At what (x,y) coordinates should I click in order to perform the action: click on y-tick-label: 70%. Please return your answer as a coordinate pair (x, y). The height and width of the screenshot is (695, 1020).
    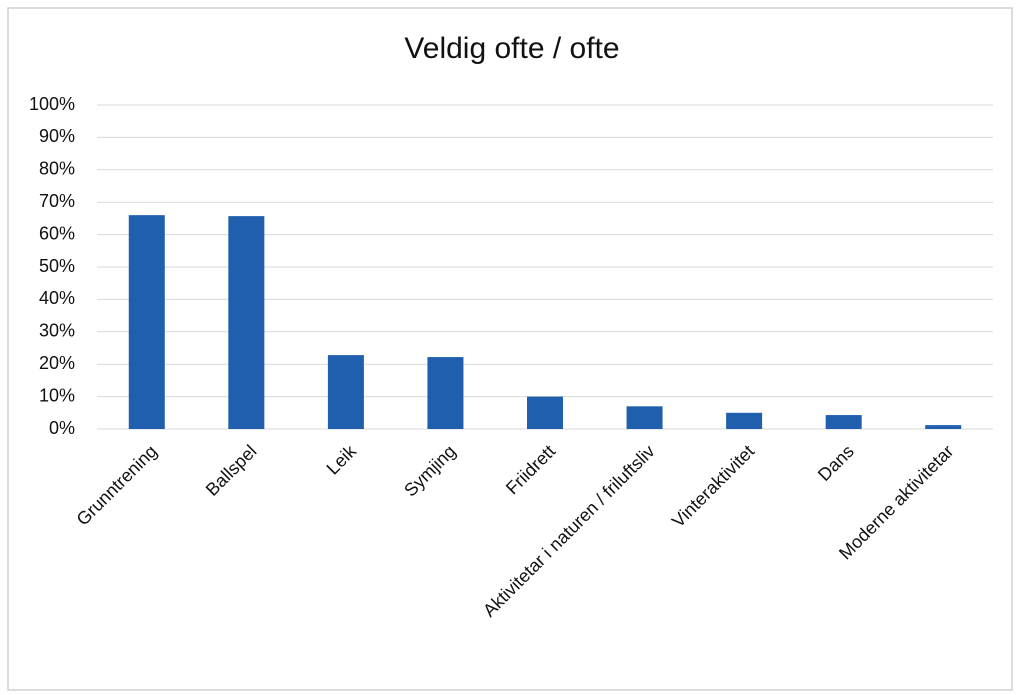
    Looking at the image, I should click on (57, 201).